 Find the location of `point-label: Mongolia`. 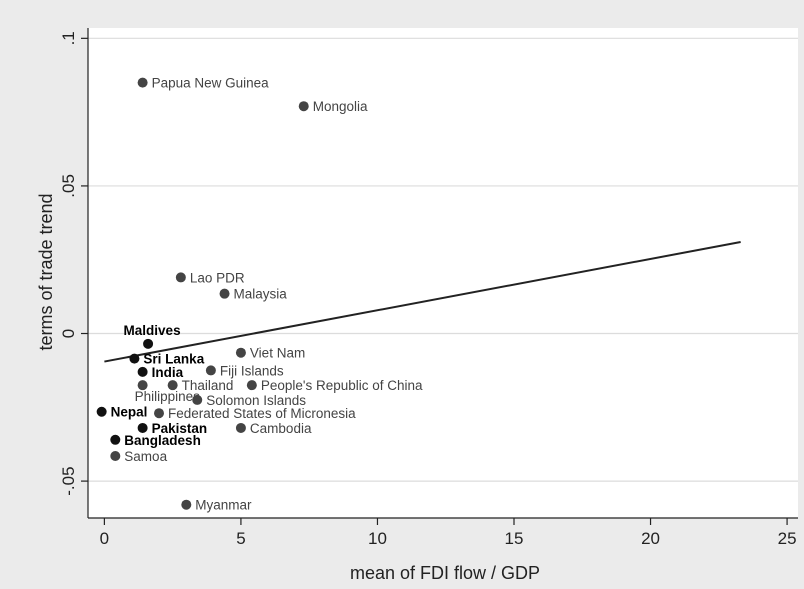

point-label: Mongolia is located at coordinates (340, 106).